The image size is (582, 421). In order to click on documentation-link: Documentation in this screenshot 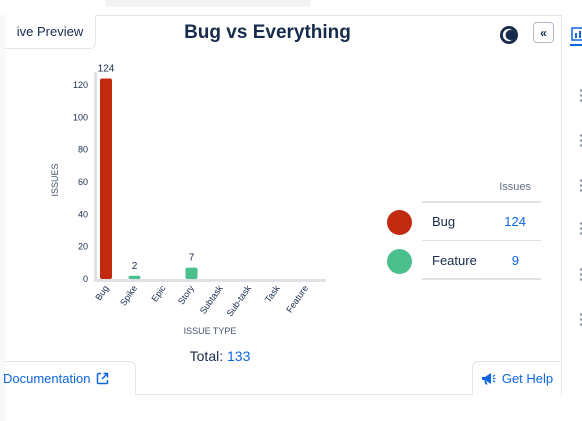, I will do `click(69, 378)`.